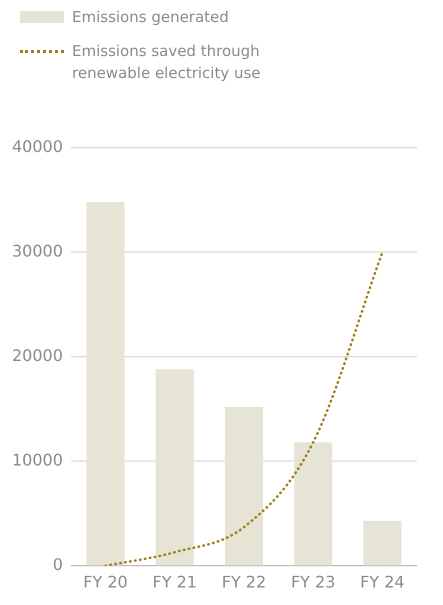  I want to click on legend-label: Emissions generated, so click(151, 17).